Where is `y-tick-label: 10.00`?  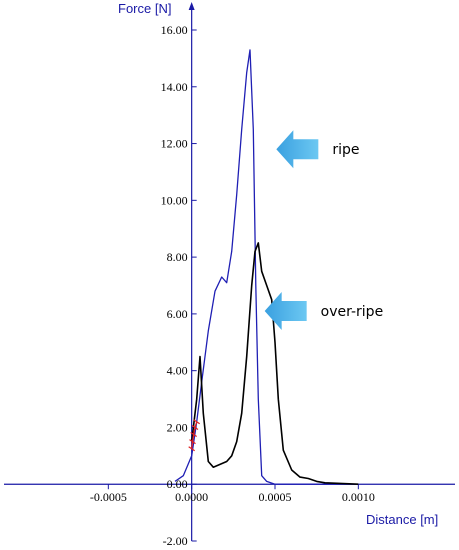
y-tick-label: 10.00 is located at coordinates (174, 200).